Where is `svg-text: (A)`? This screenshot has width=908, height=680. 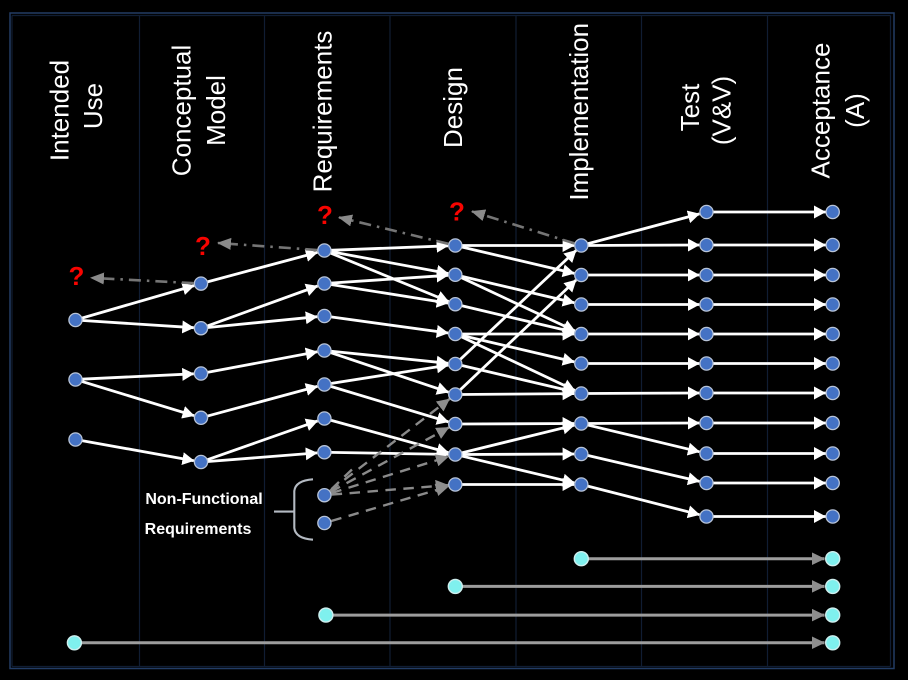
svg-text: (A) is located at coordinates (855, 110).